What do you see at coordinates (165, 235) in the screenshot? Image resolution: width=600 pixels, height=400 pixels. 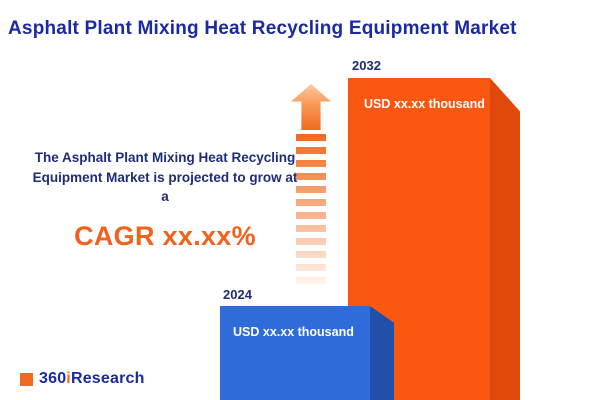 I see `cagr-value: CAGR xx.xx%` at bounding box center [165, 235].